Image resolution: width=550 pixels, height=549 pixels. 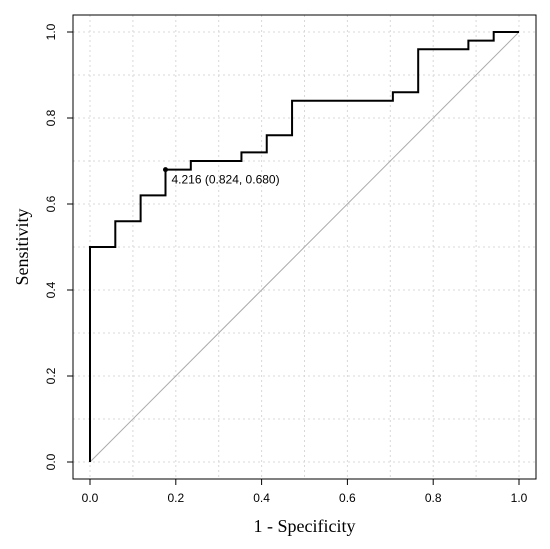 I want to click on threshold-annotation: 4.216 (0.824, 0.680), so click(x=226, y=180).